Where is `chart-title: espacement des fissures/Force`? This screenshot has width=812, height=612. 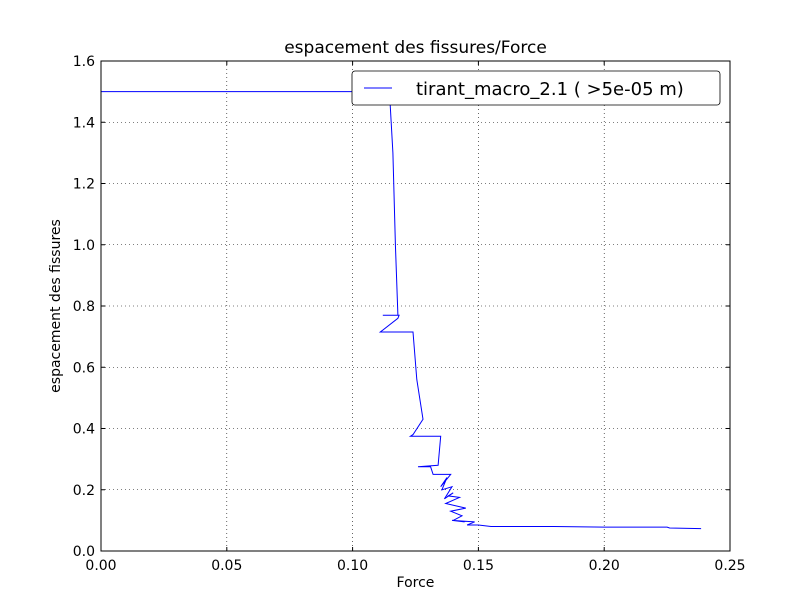 chart-title: espacement des fissures/Force is located at coordinates (415, 48).